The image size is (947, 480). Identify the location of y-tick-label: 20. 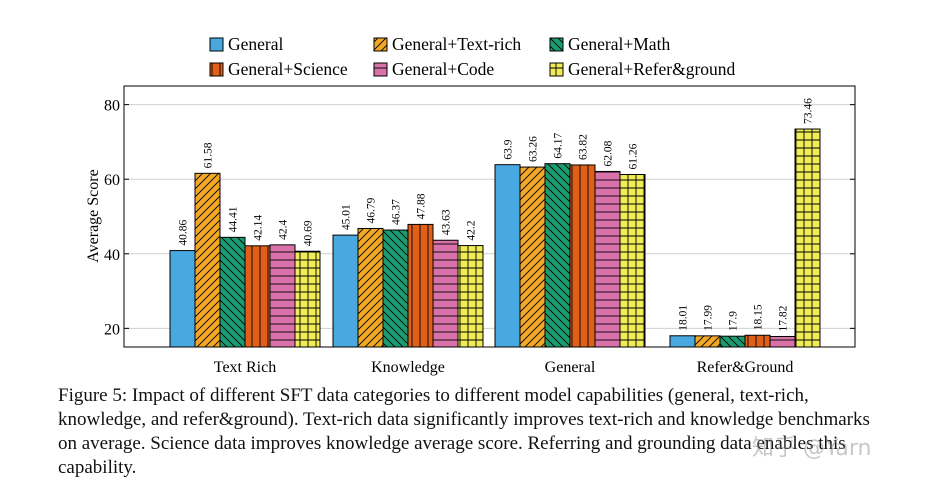
(112, 329).